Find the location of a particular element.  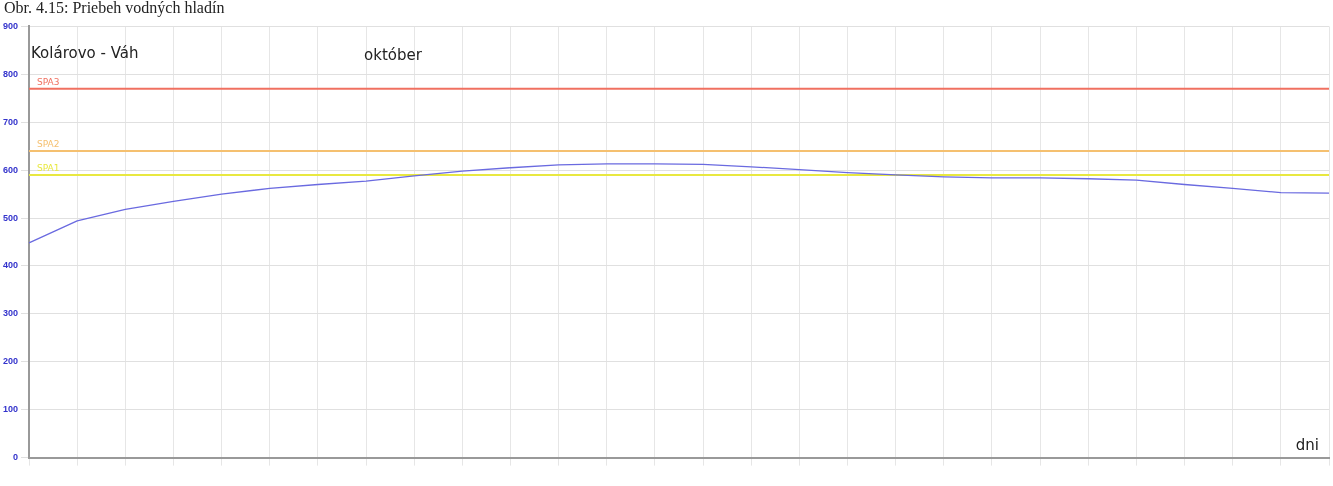

y-tick-label: 400 is located at coordinates (10, 265).